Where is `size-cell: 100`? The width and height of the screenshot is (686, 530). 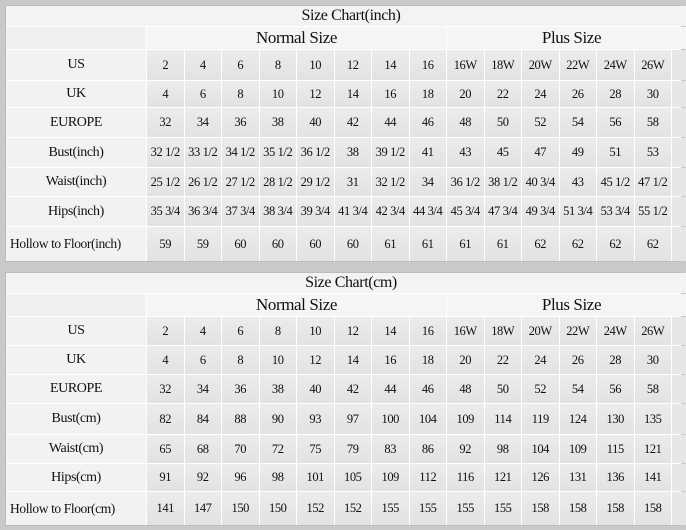 size-cell: 100 is located at coordinates (390, 419).